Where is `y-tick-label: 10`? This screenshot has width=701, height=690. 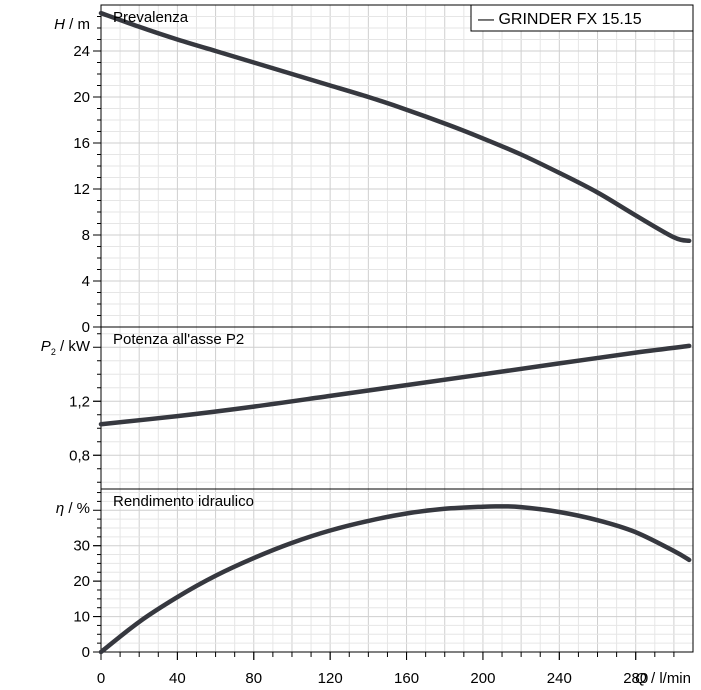
y-tick-label: 10 is located at coordinates (81, 617).